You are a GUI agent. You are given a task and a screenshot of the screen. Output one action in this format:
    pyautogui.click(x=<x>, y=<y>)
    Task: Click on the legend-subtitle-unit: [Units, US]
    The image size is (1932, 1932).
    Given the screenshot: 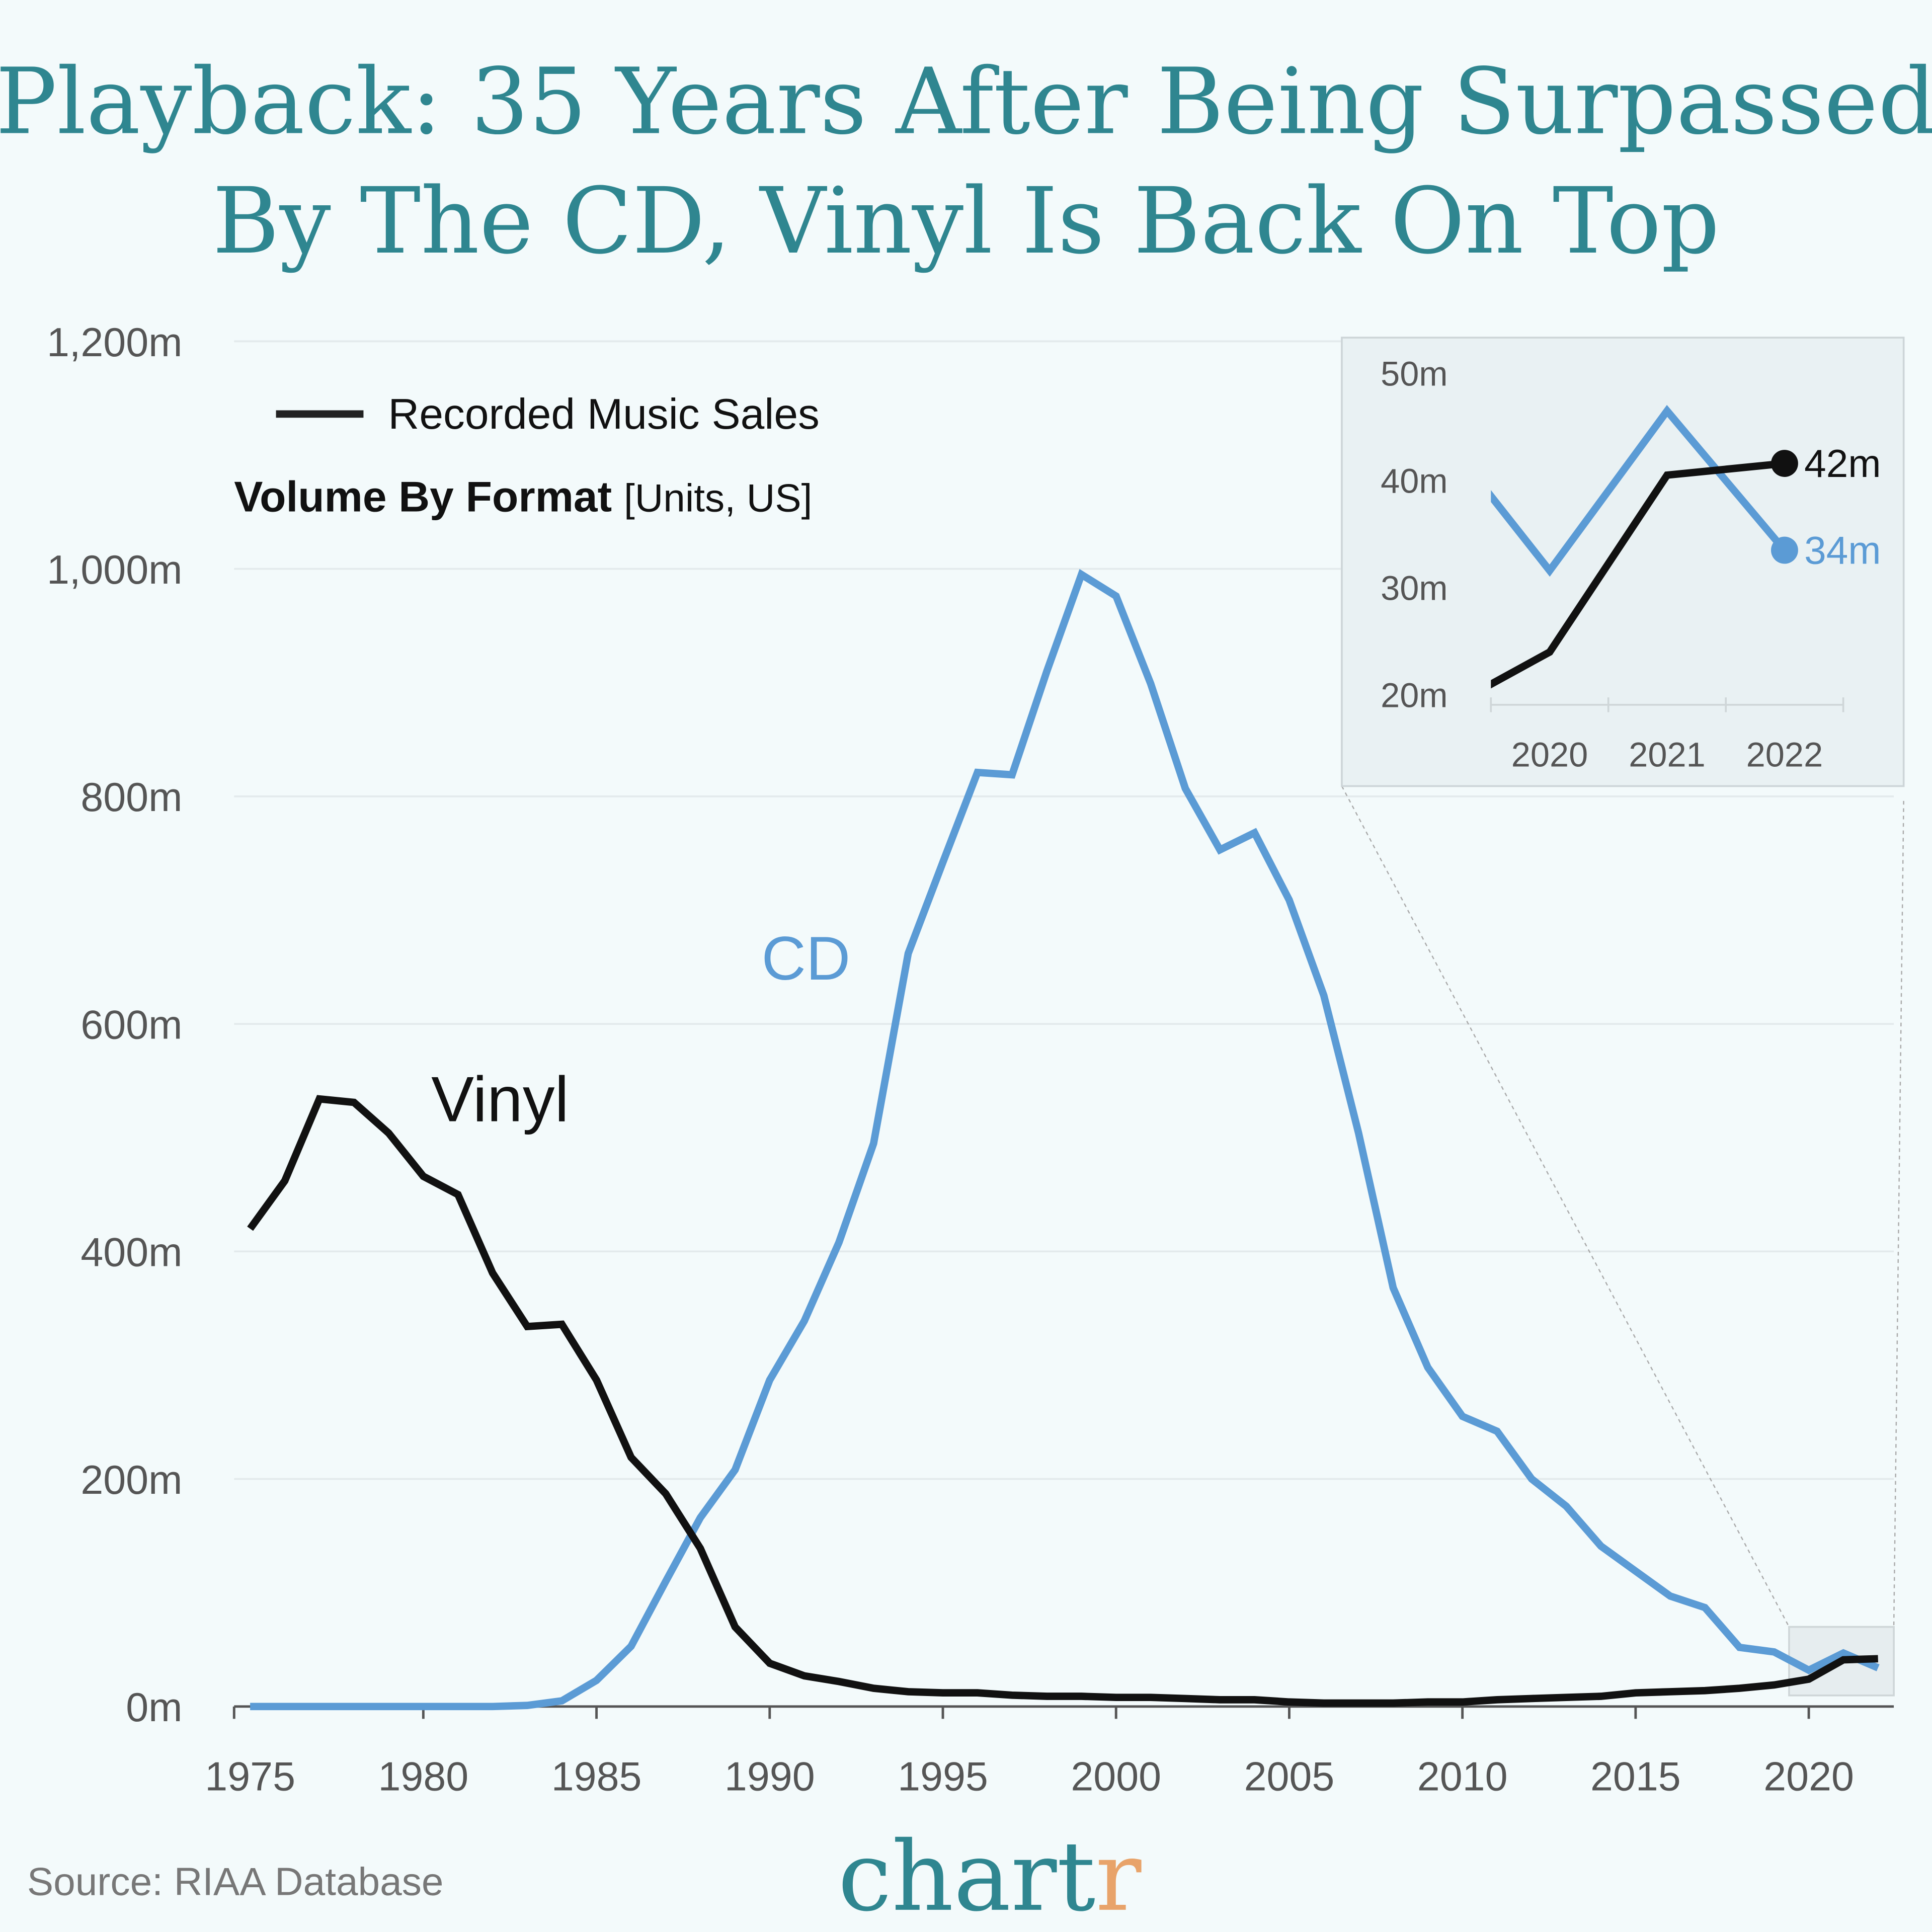 What is the action you would take?
    pyautogui.click(x=718, y=497)
    